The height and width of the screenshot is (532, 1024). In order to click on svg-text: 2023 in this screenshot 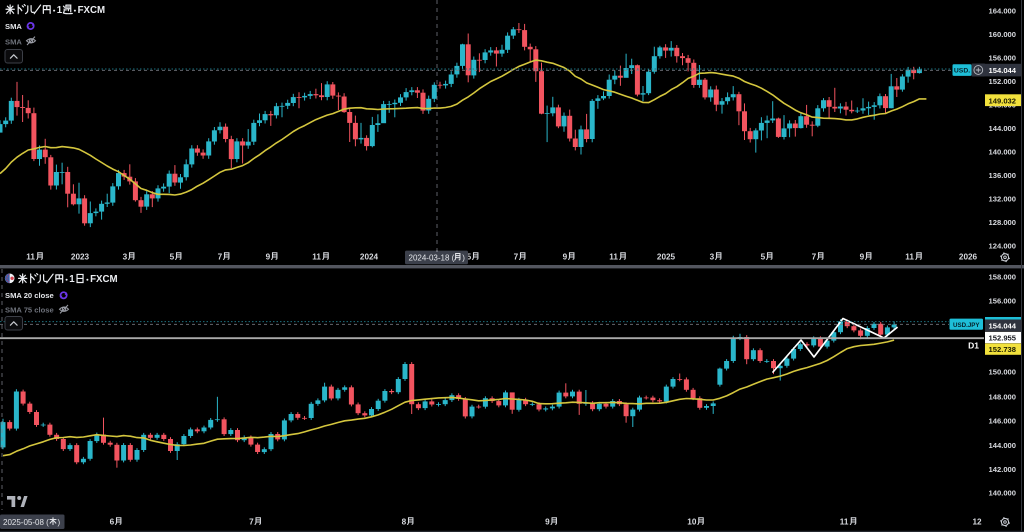, I will do `click(80, 257)`.